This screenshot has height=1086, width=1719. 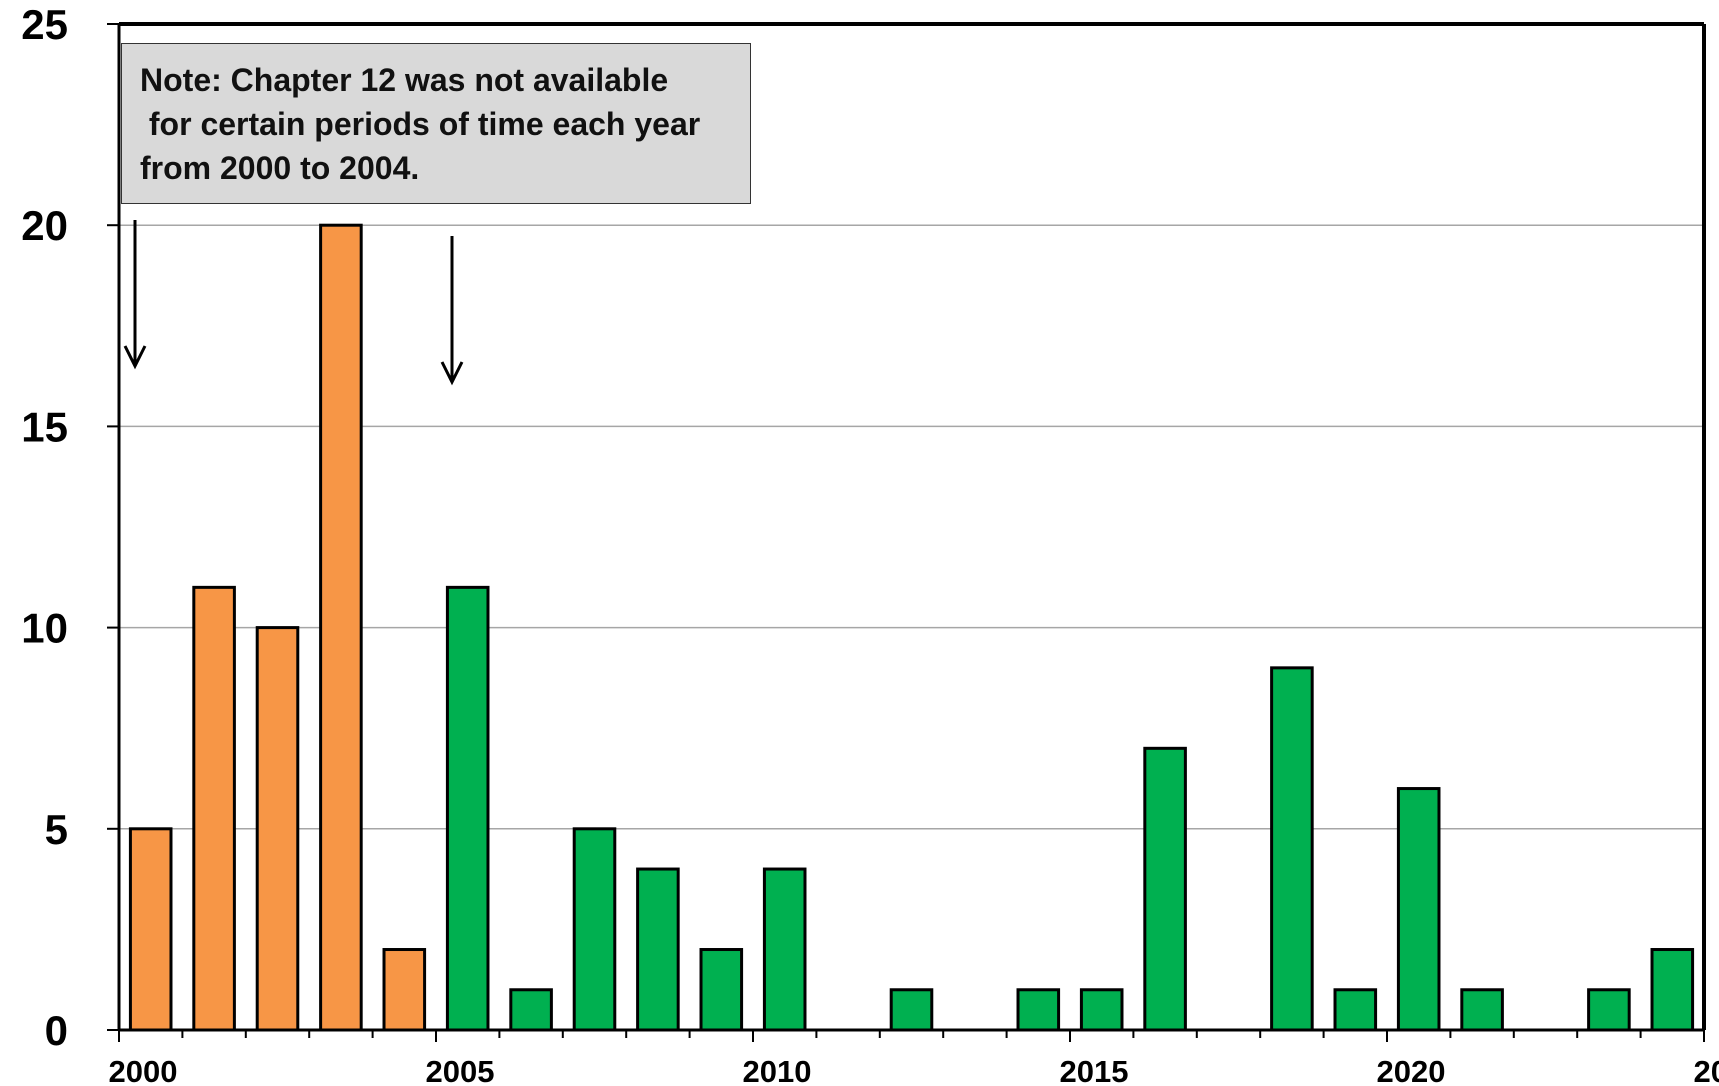 What do you see at coordinates (341, 627) in the screenshot?
I see `bar-2003` at bounding box center [341, 627].